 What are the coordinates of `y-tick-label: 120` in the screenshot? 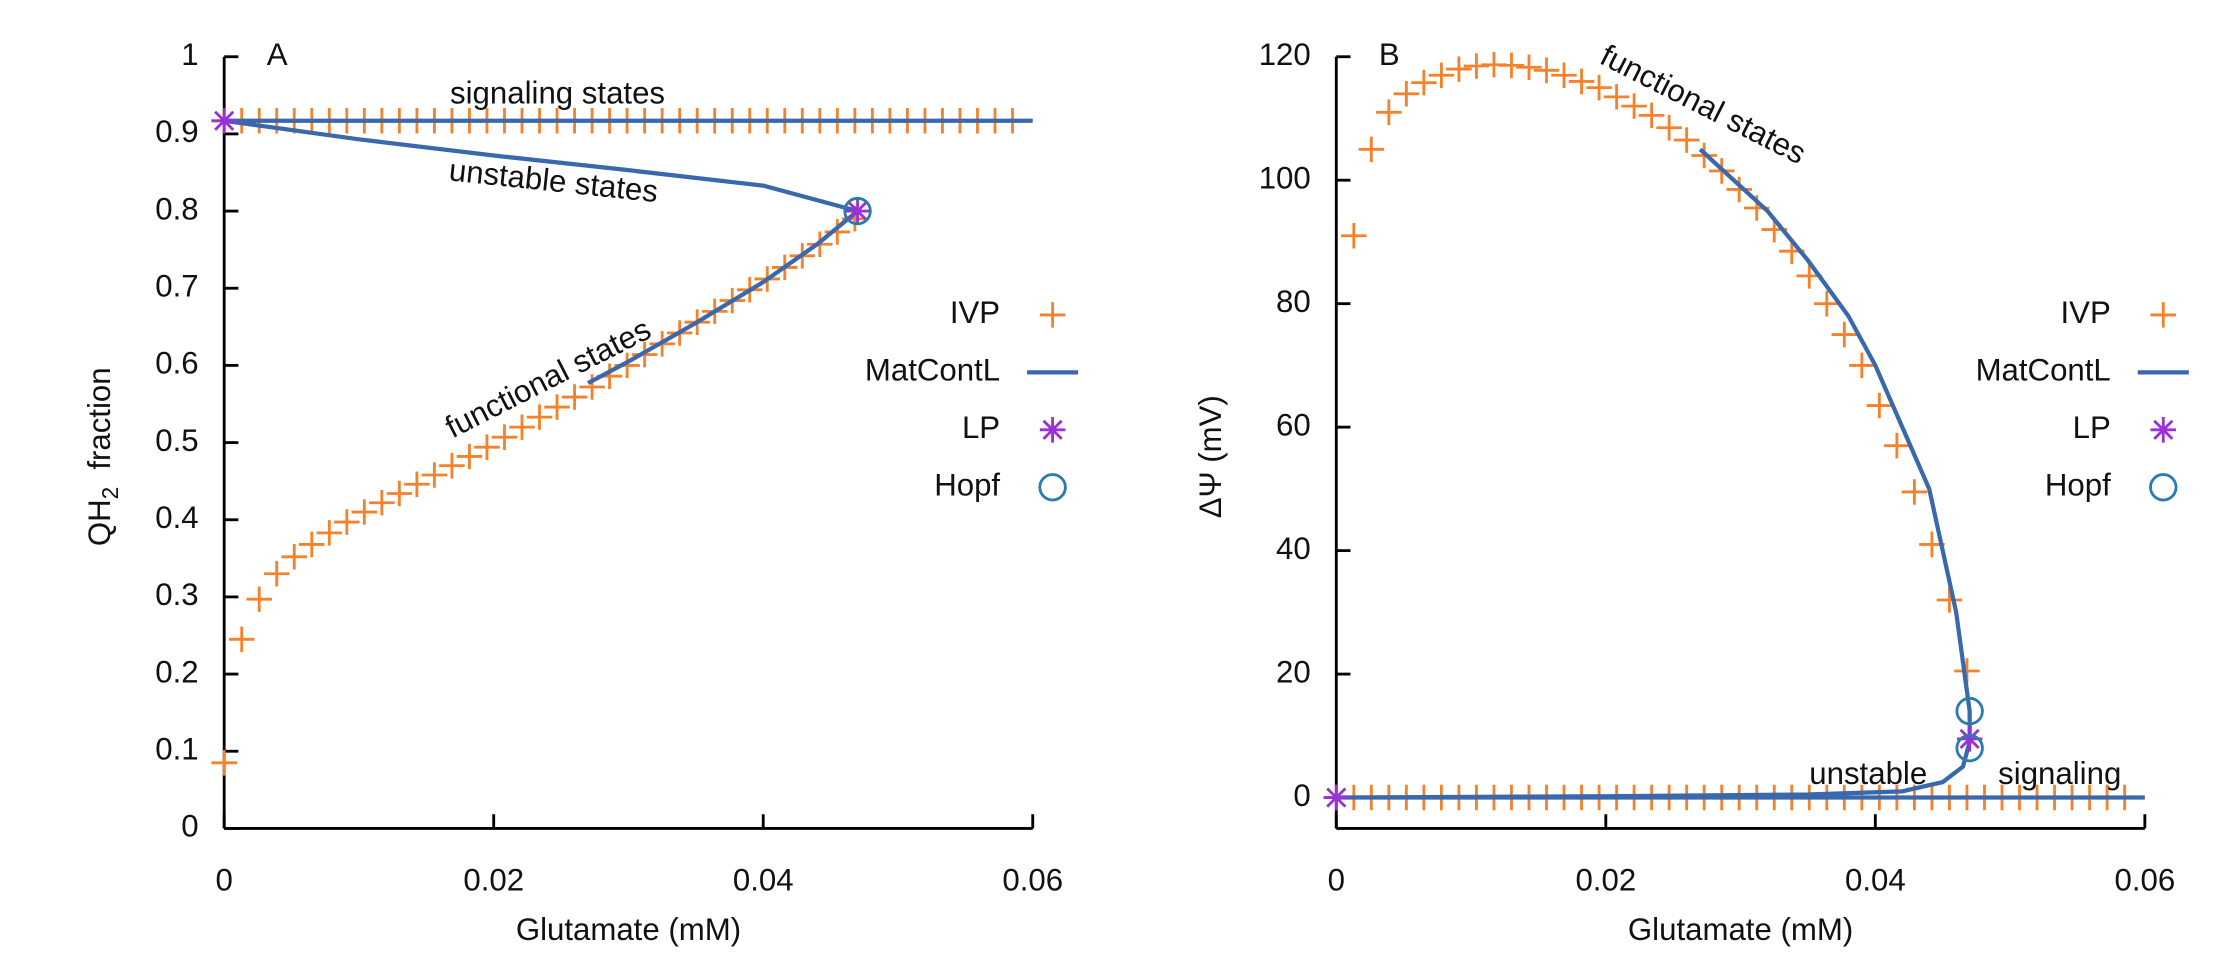 It's located at (1285, 54).